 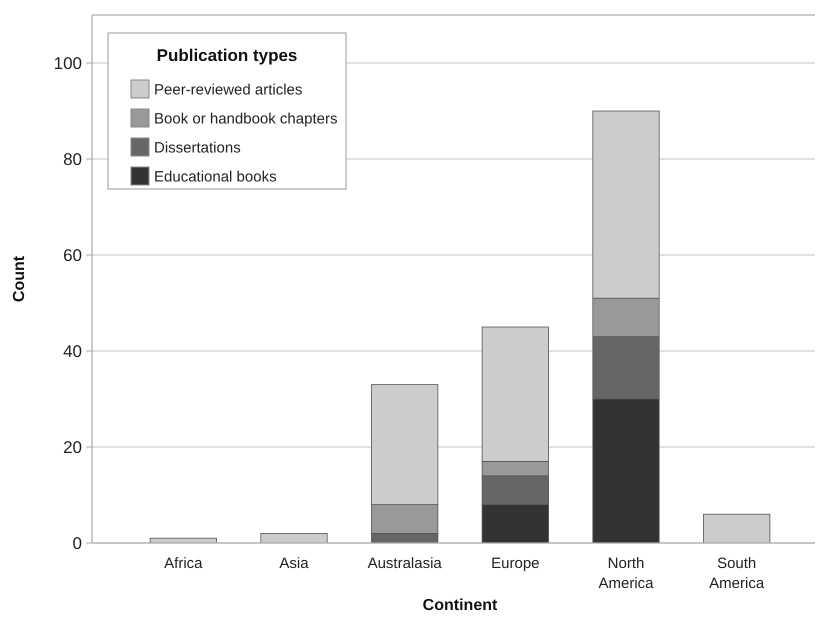 What do you see at coordinates (215, 177) in the screenshot?
I see `legend-label: Educational books` at bounding box center [215, 177].